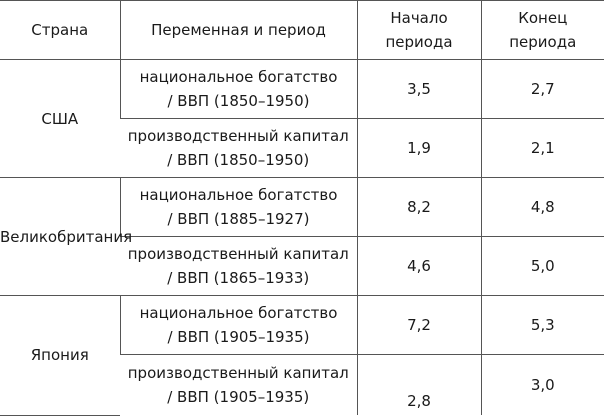 The height and width of the screenshot is (416, 604). I want to click on variable-cell: национальное богатство / ВВП (1885–1927), so click(238, 207).